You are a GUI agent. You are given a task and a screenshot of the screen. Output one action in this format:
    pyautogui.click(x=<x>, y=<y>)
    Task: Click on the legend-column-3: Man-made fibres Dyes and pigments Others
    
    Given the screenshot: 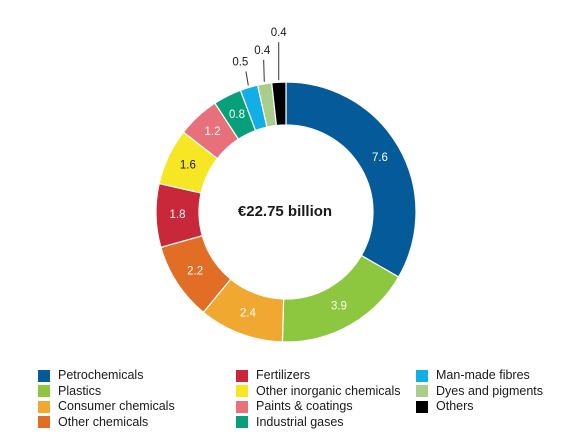 What is the action you would take?
    pyautogui.click(x=479, y=391)
    